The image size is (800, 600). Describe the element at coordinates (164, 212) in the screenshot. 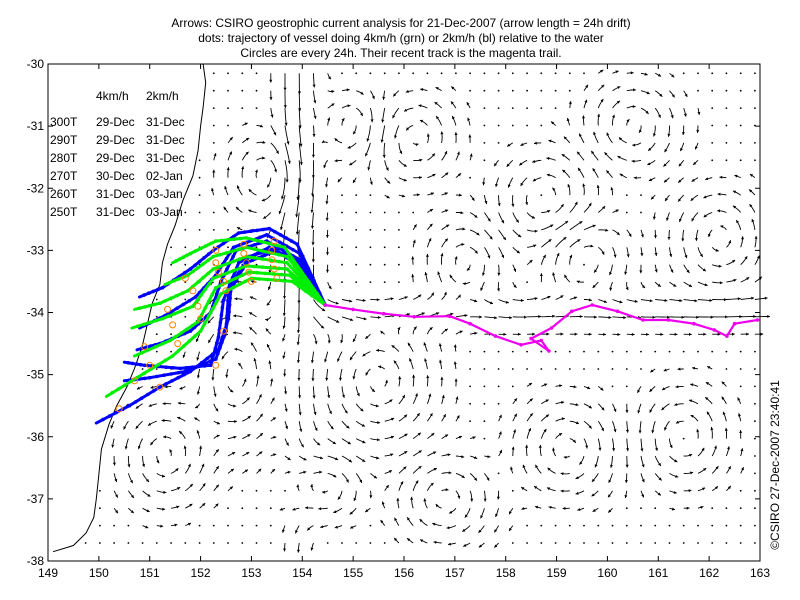

I see `table-slow-250t: 03-Jan` at that location.